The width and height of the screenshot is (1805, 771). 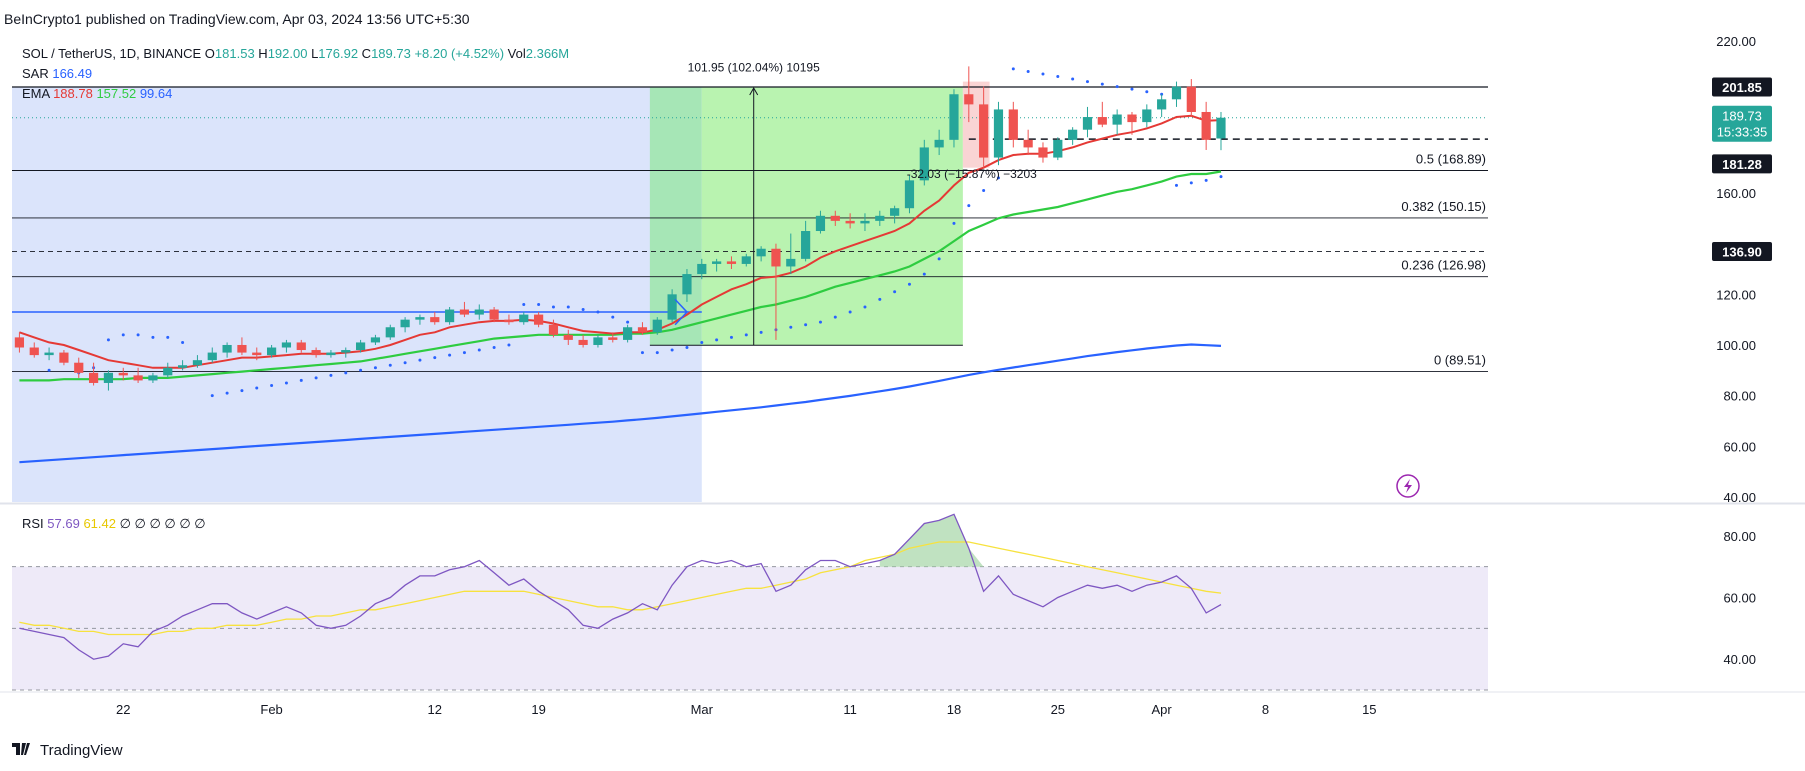 What do you see at coordinates (67, 750) in the screenshot?
I see `footer: TradingView` at bounding box center [67, 750].